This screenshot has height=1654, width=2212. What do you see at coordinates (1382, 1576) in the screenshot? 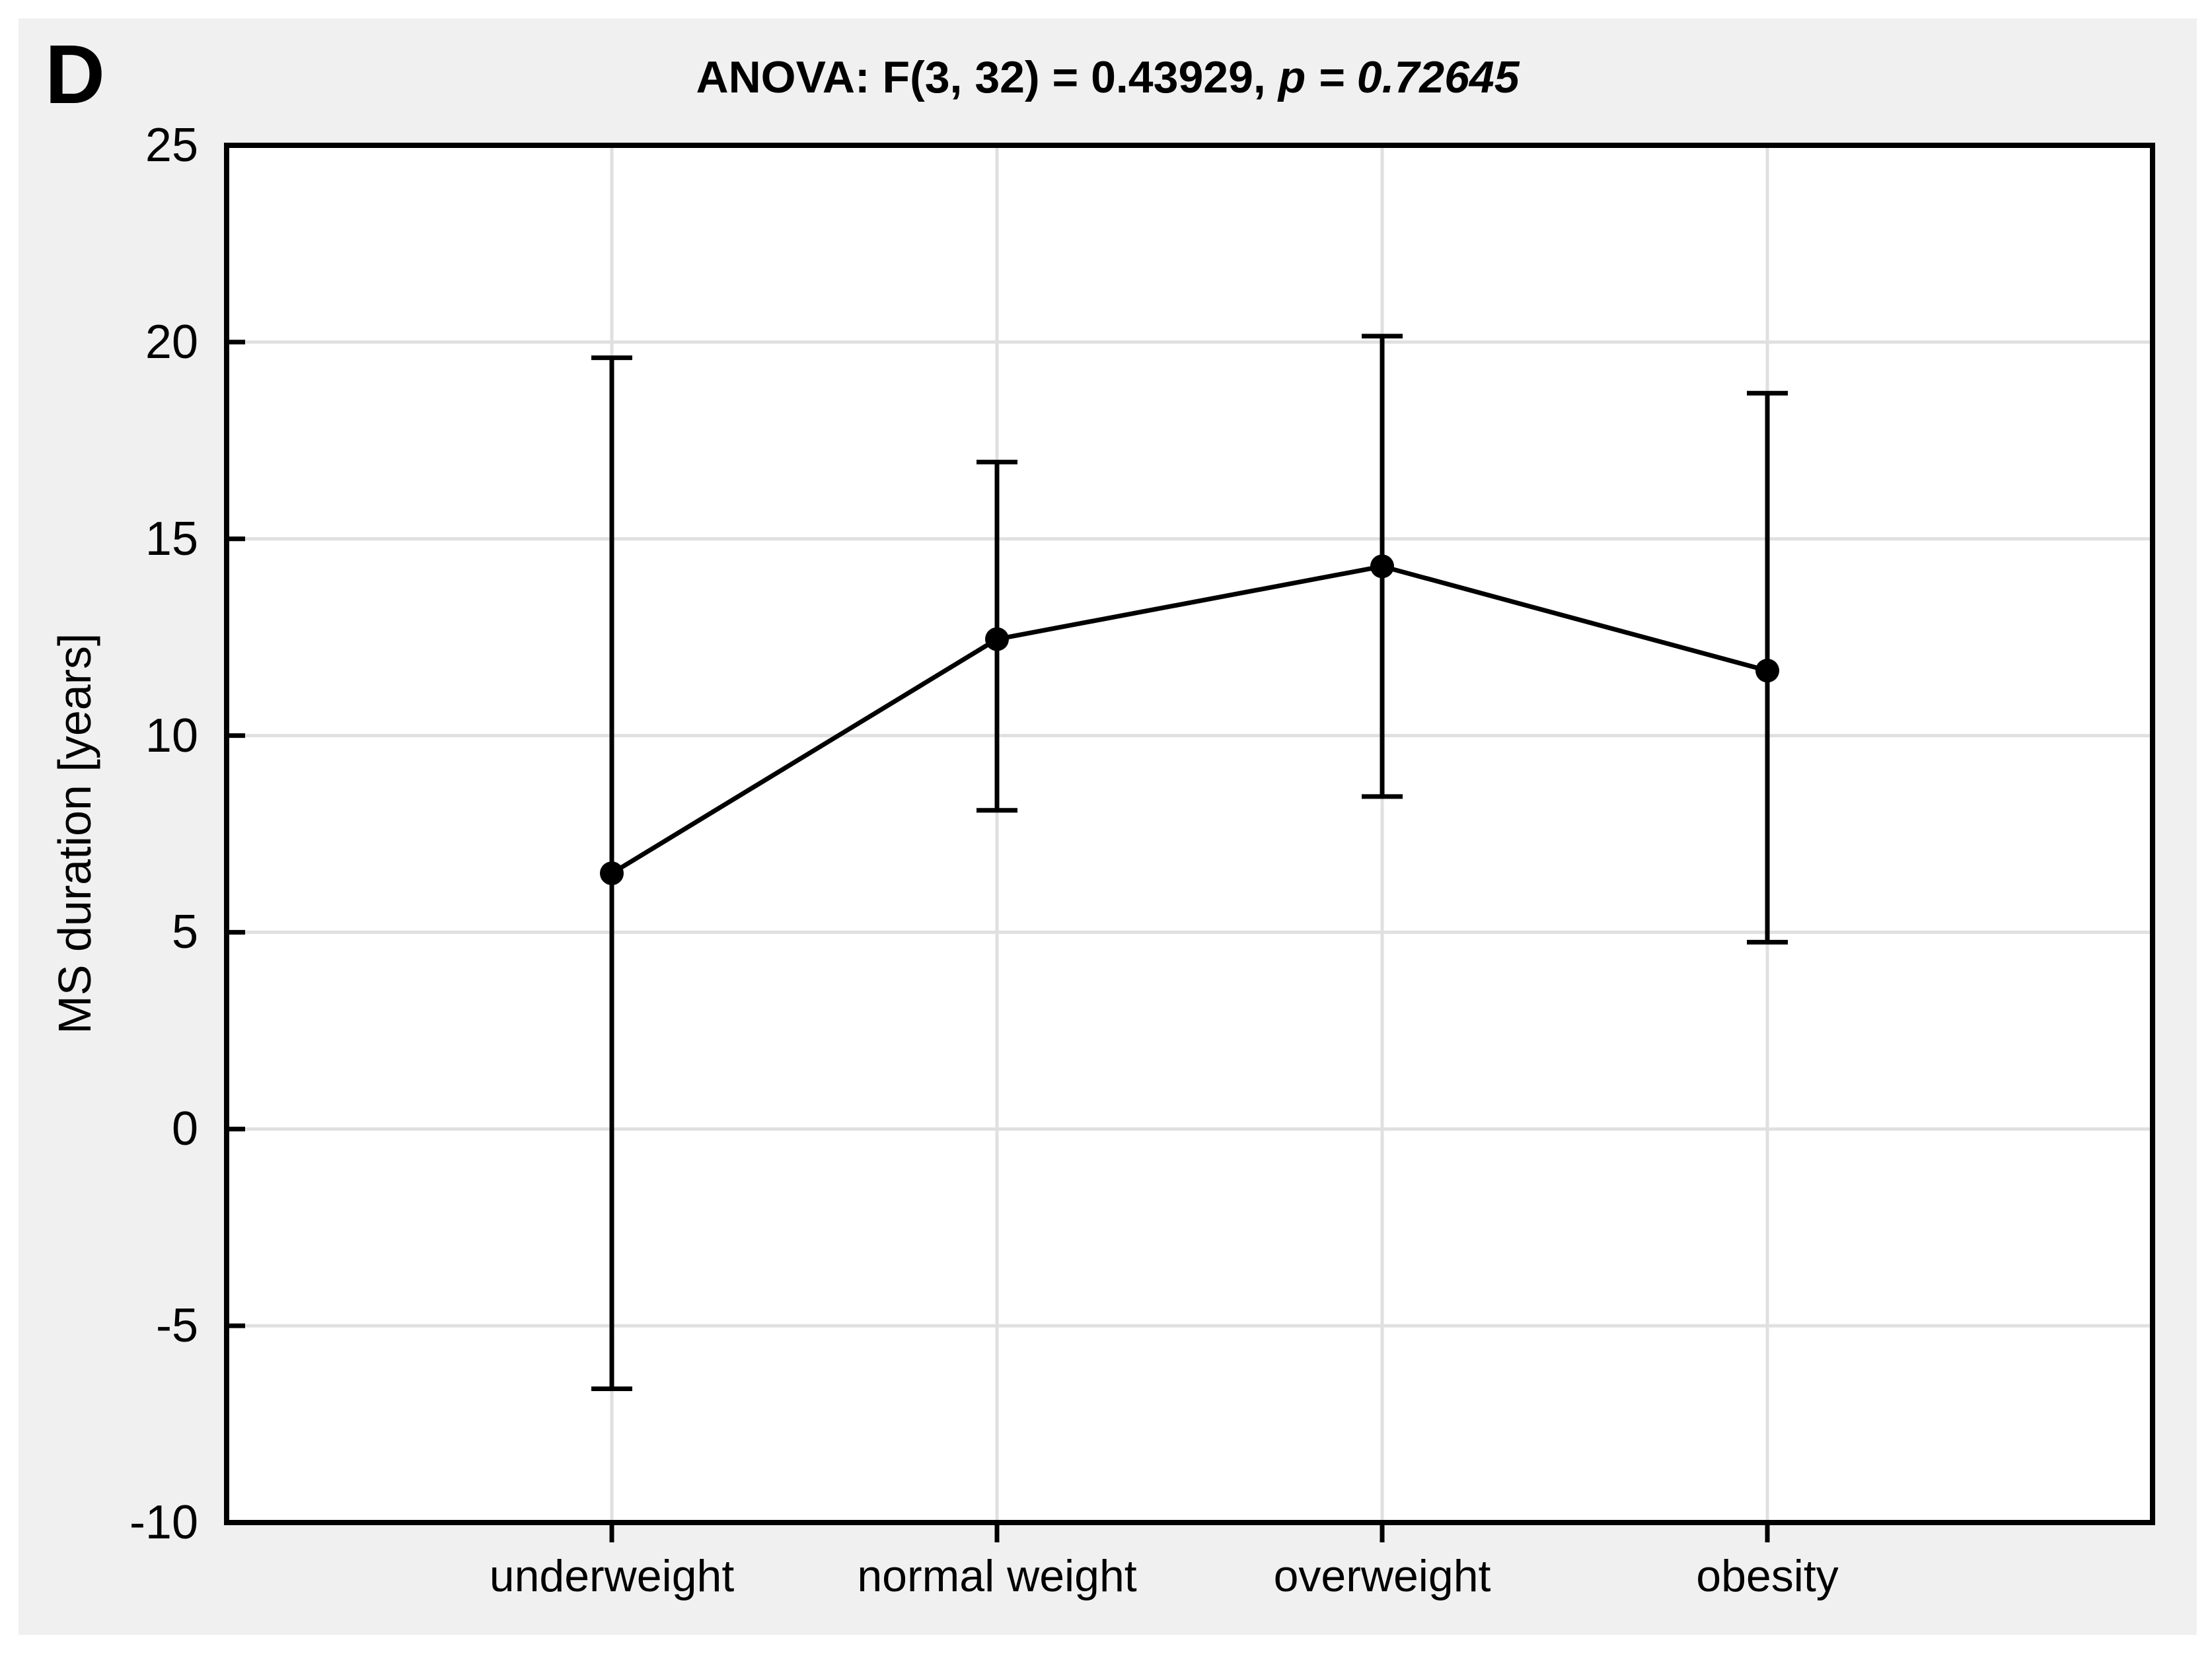
I see `x-category-label: overweight` at bounding box center [1382, 1576].